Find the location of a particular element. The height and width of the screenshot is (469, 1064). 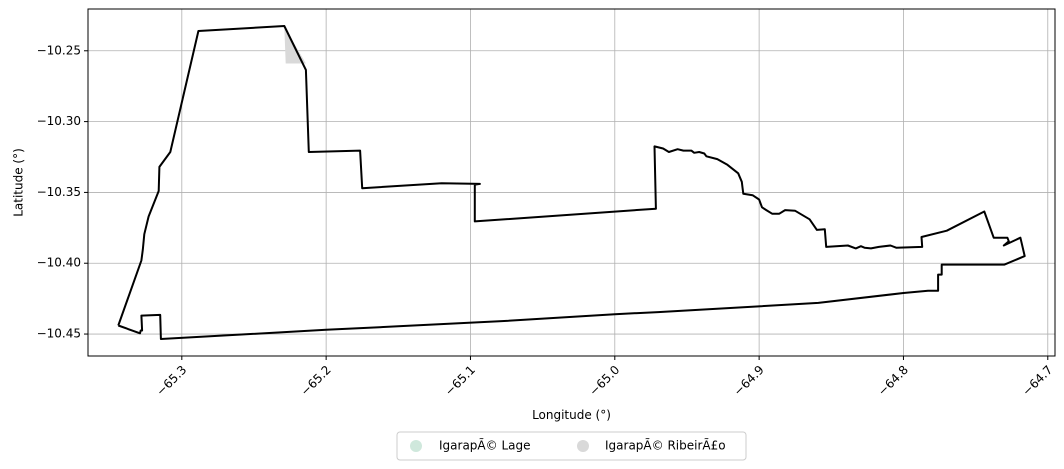

legend-label-ribeirao: IgarapÃ© RibeirÃ£o is located at coordinates (665, 445).